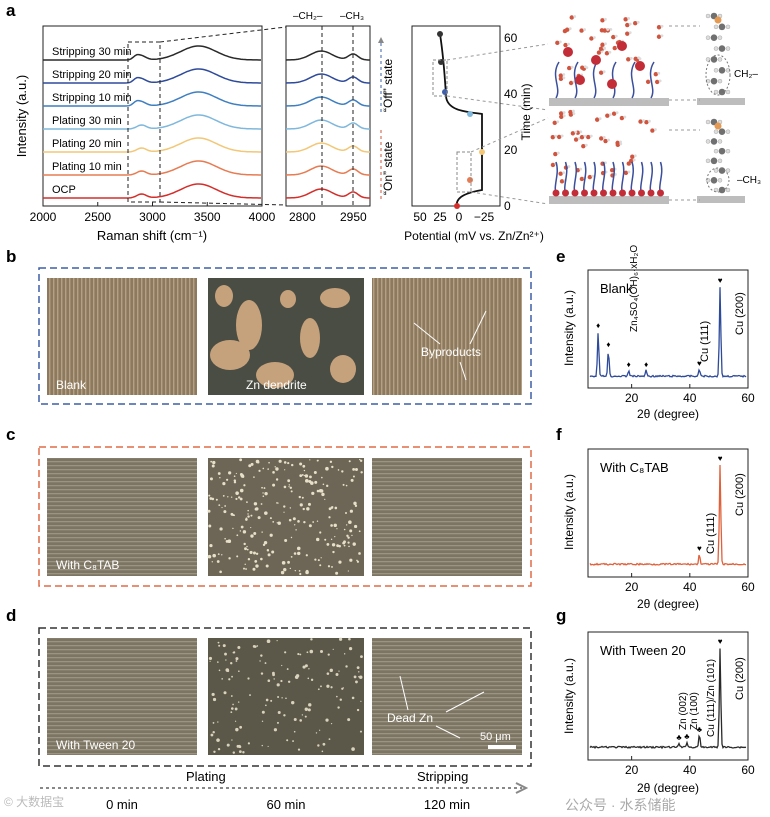 The width and height of the screenshot is (770, 817). Describe the element at coordinates (34, 801) in the screenshot. I see `corner-mark: © 大数据宝` at that location.